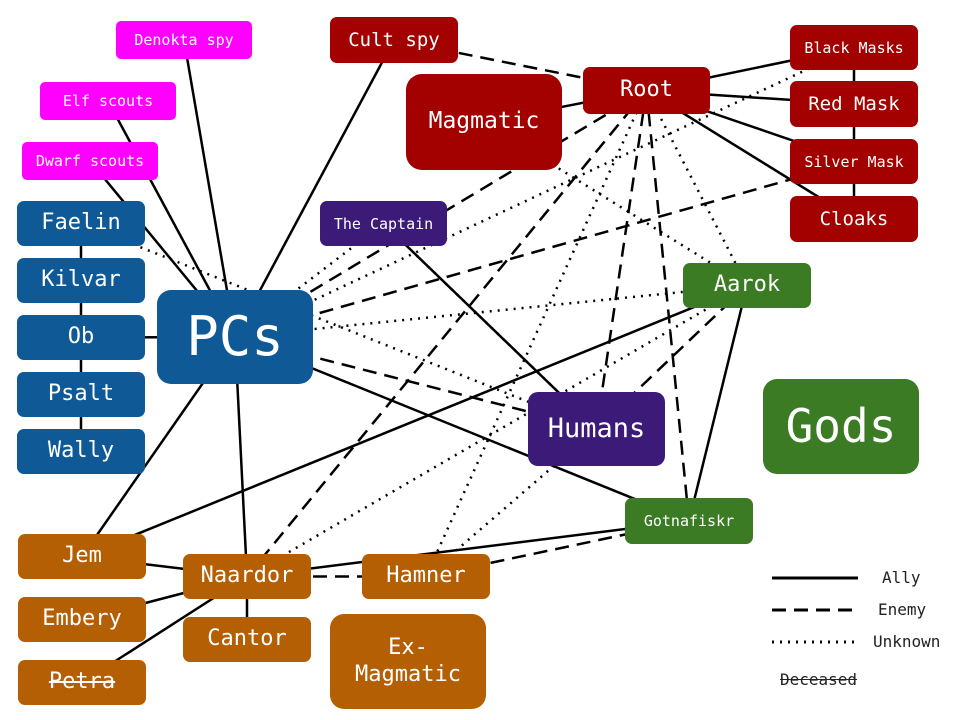 This screenshot has width=960, height=720. I want to click on node-root: Root, so click(646, 90).